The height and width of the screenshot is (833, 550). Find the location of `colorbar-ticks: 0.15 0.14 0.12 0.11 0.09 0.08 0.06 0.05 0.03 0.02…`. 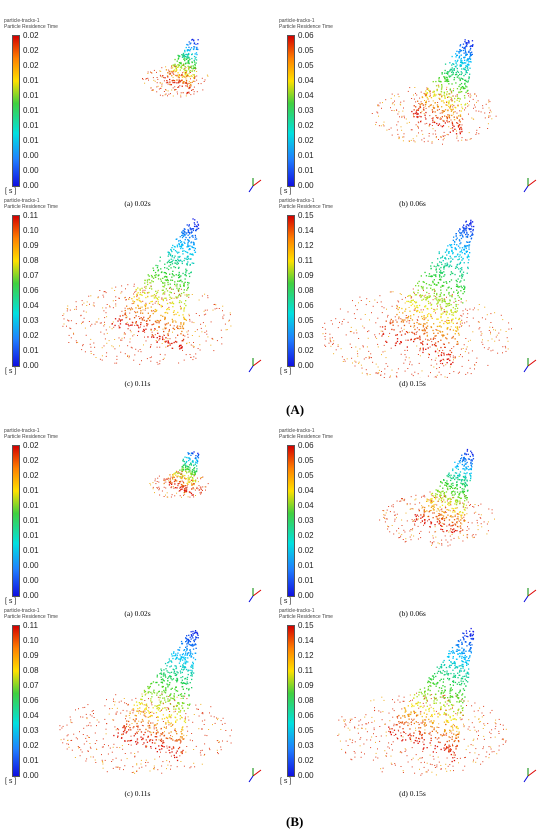

colorbar-ticks: 0.15 0.14 0.12 0.11 0.09 0.08 0.06 0.05 0.03 0.02… is located at coordinates (313, 702).